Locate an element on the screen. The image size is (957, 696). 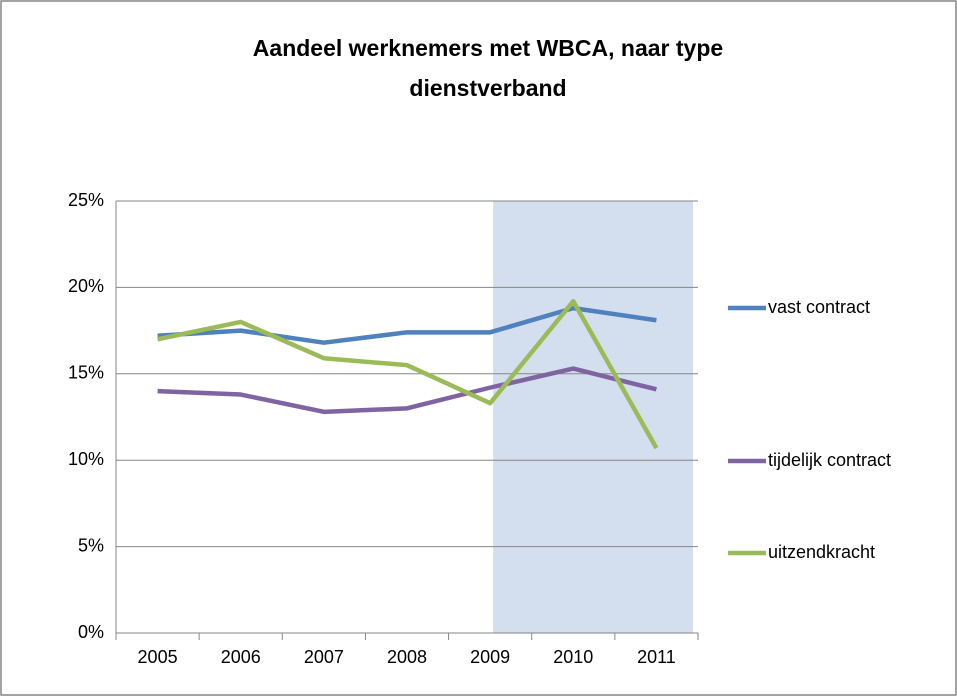
chart-title: Aandeel werknemers met WBCA, naar type is located at coordinates (488, 48).